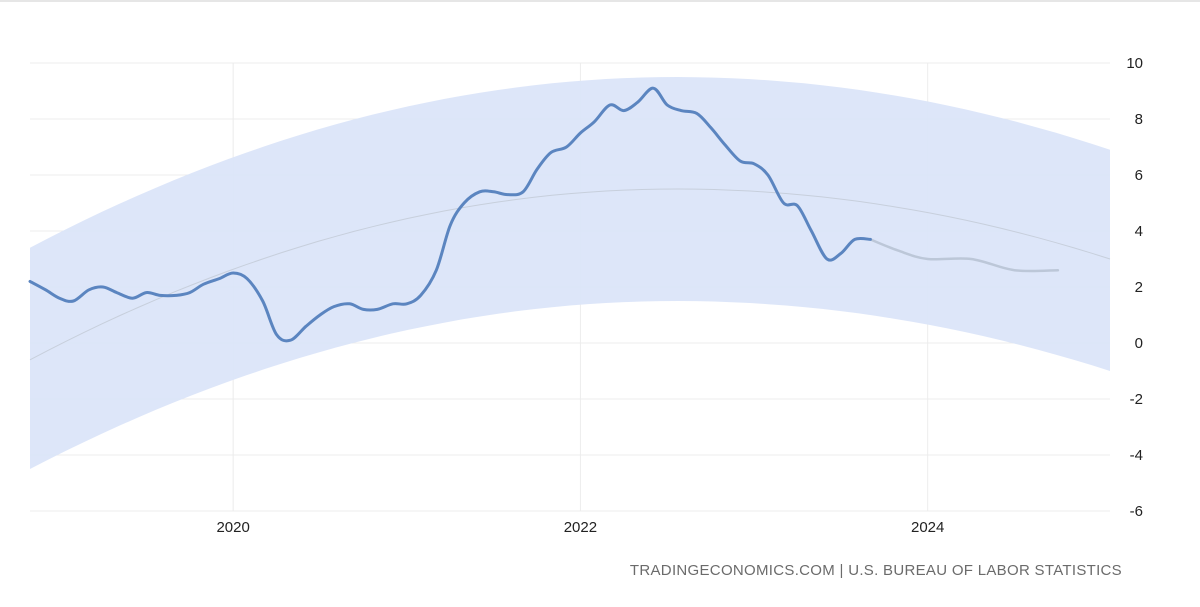 This screenshot has height=607, width=1200. I want to click on y-tick-label: 8, so click(1139, 119).